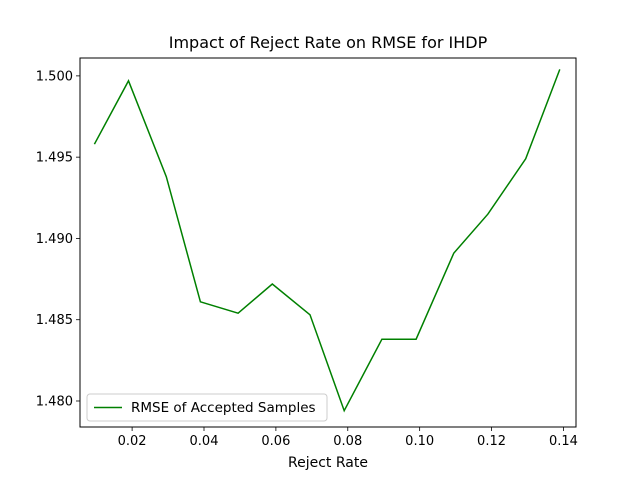 This screenshot has height=480, width=640. What do you see at coordinates (419, 441) in the screenshot?
I see `x-tick-label: 0.10` at bounding box center [419, 441].